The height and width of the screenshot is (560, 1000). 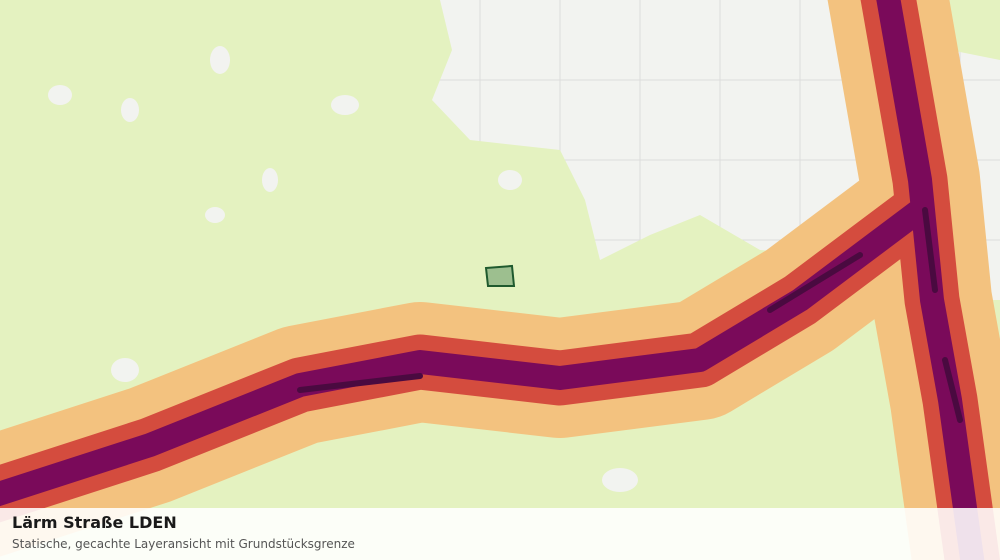 What do you see at coordinates (500, 534) in the screenshot?
I see `caption-panel` at bounding box center [500, 534].